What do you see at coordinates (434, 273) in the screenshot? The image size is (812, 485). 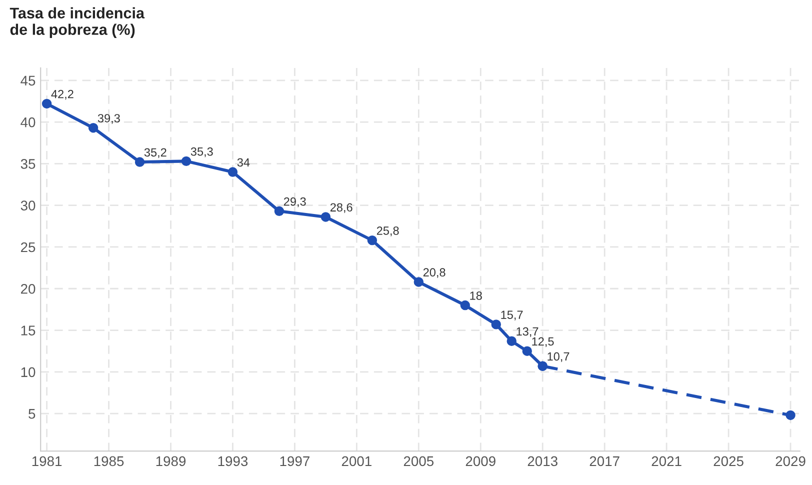 I see `data-label: 20,8` at bounding box center [434, 273].